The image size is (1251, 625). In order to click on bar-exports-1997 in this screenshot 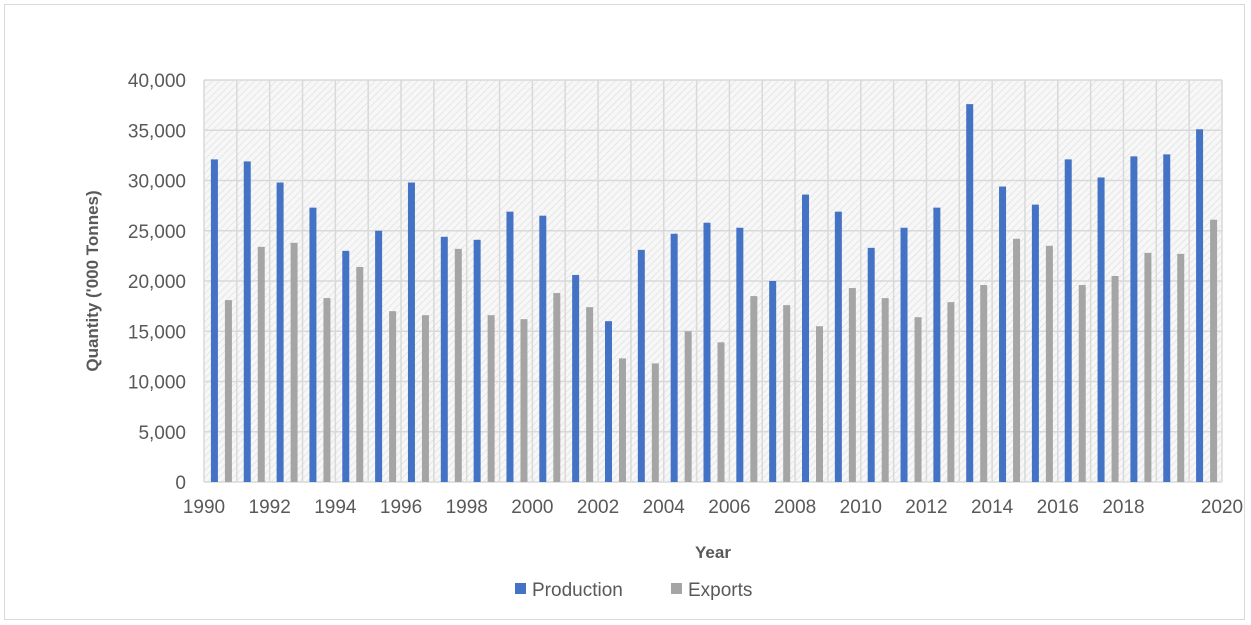, I will do `click(458, 365)`.